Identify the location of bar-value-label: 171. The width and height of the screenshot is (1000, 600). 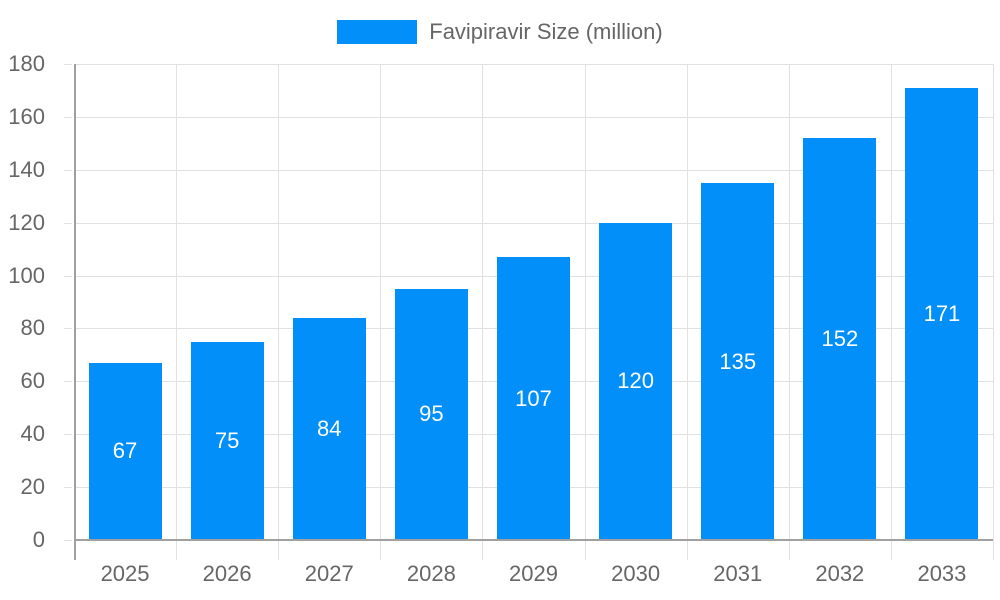
(942, 313).